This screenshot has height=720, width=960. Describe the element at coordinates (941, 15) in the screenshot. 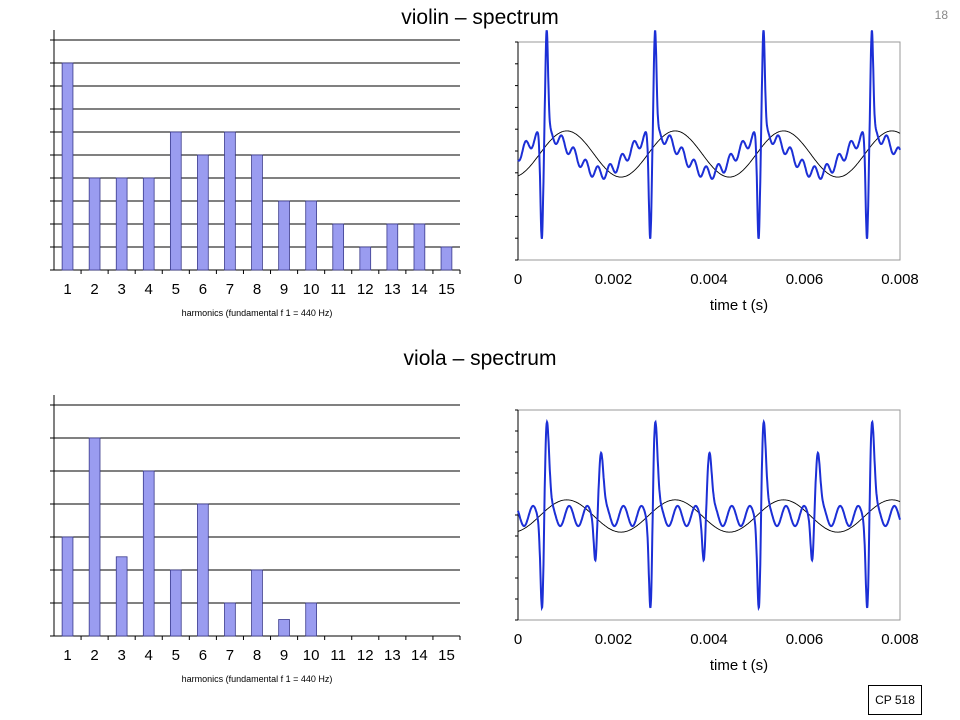

I see `page-number: 18` at that location.